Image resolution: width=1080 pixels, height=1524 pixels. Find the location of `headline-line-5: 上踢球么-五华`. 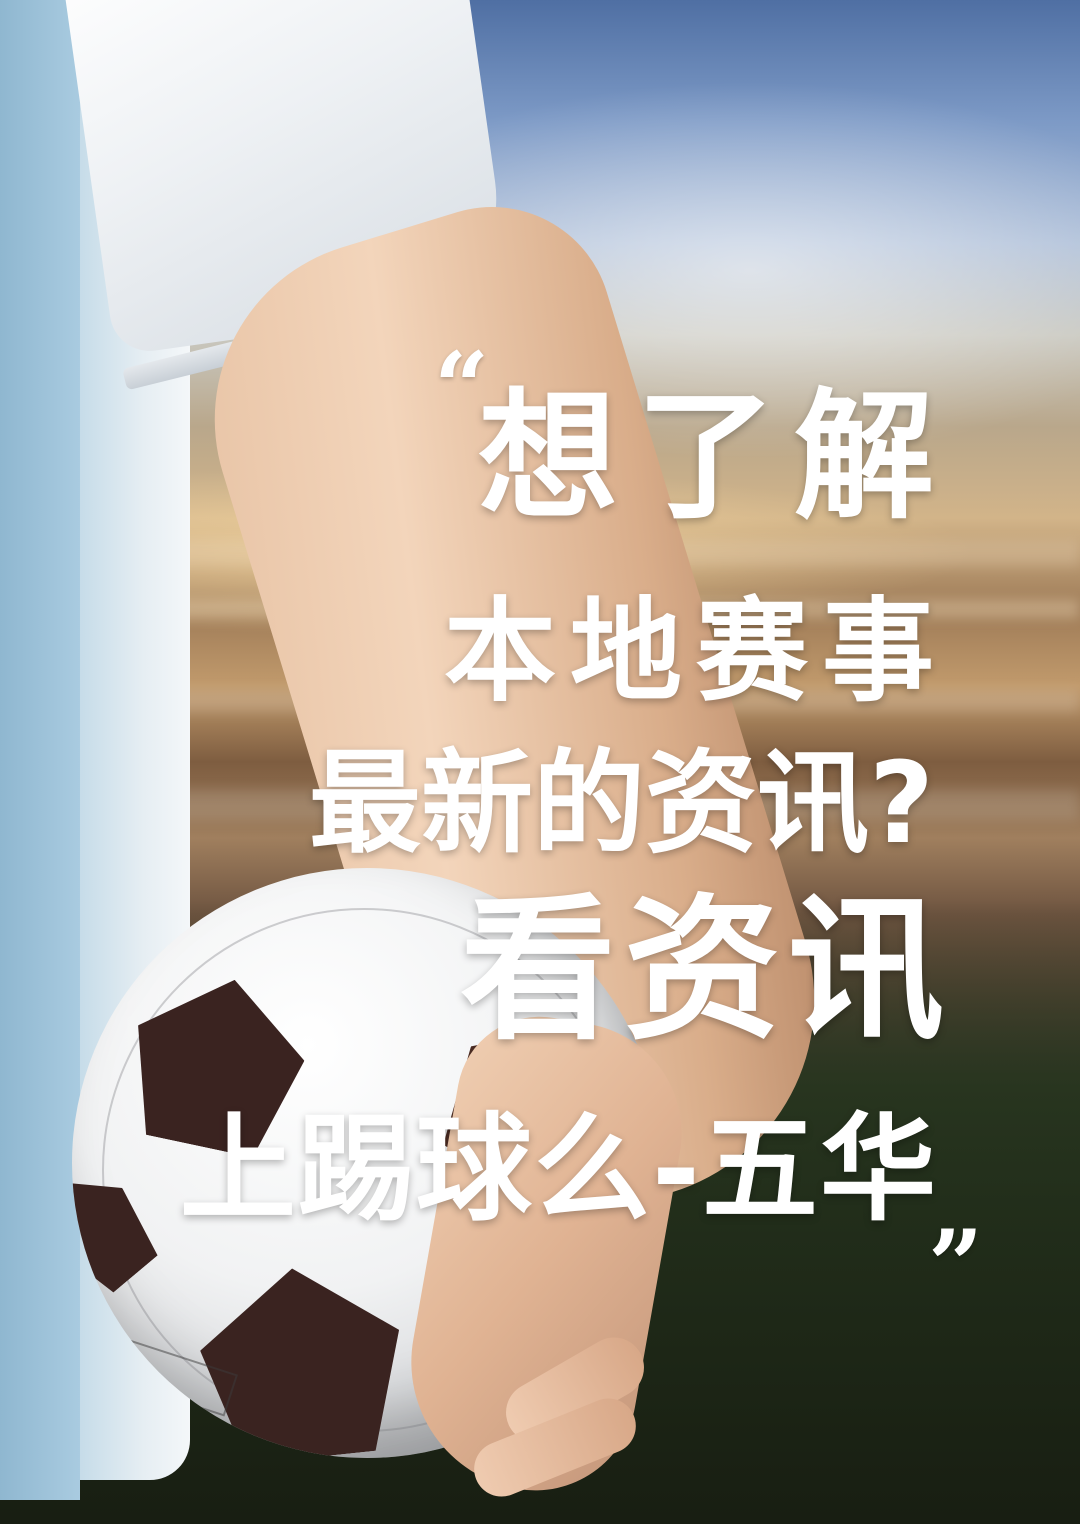

headline-line-5: 上踢球么-五华 is located at coordinates (558, 1169).